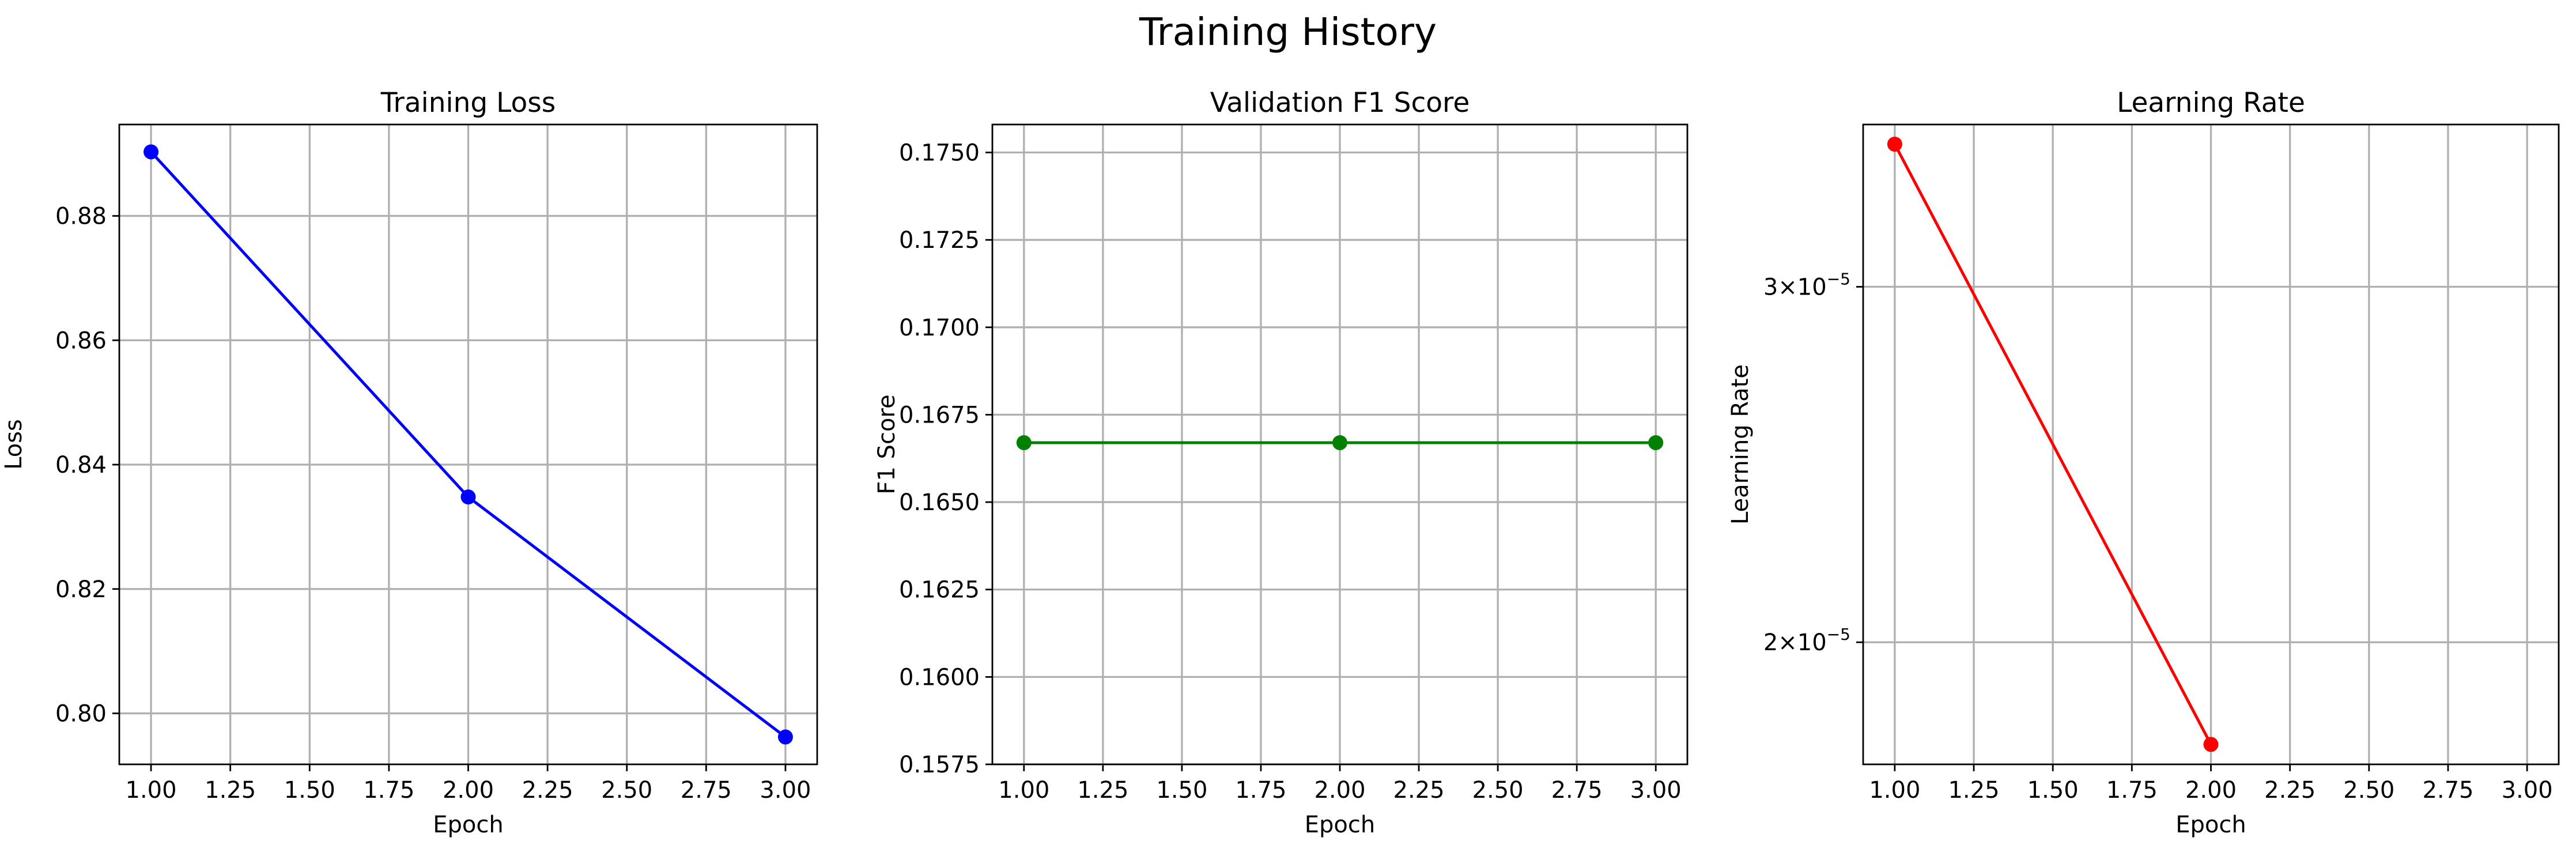 This screenshot has height=856, width=2576. Describe the element at coordinates (81, 465) in the screenshot. I see `y-tick-label: 0.84` at that location.